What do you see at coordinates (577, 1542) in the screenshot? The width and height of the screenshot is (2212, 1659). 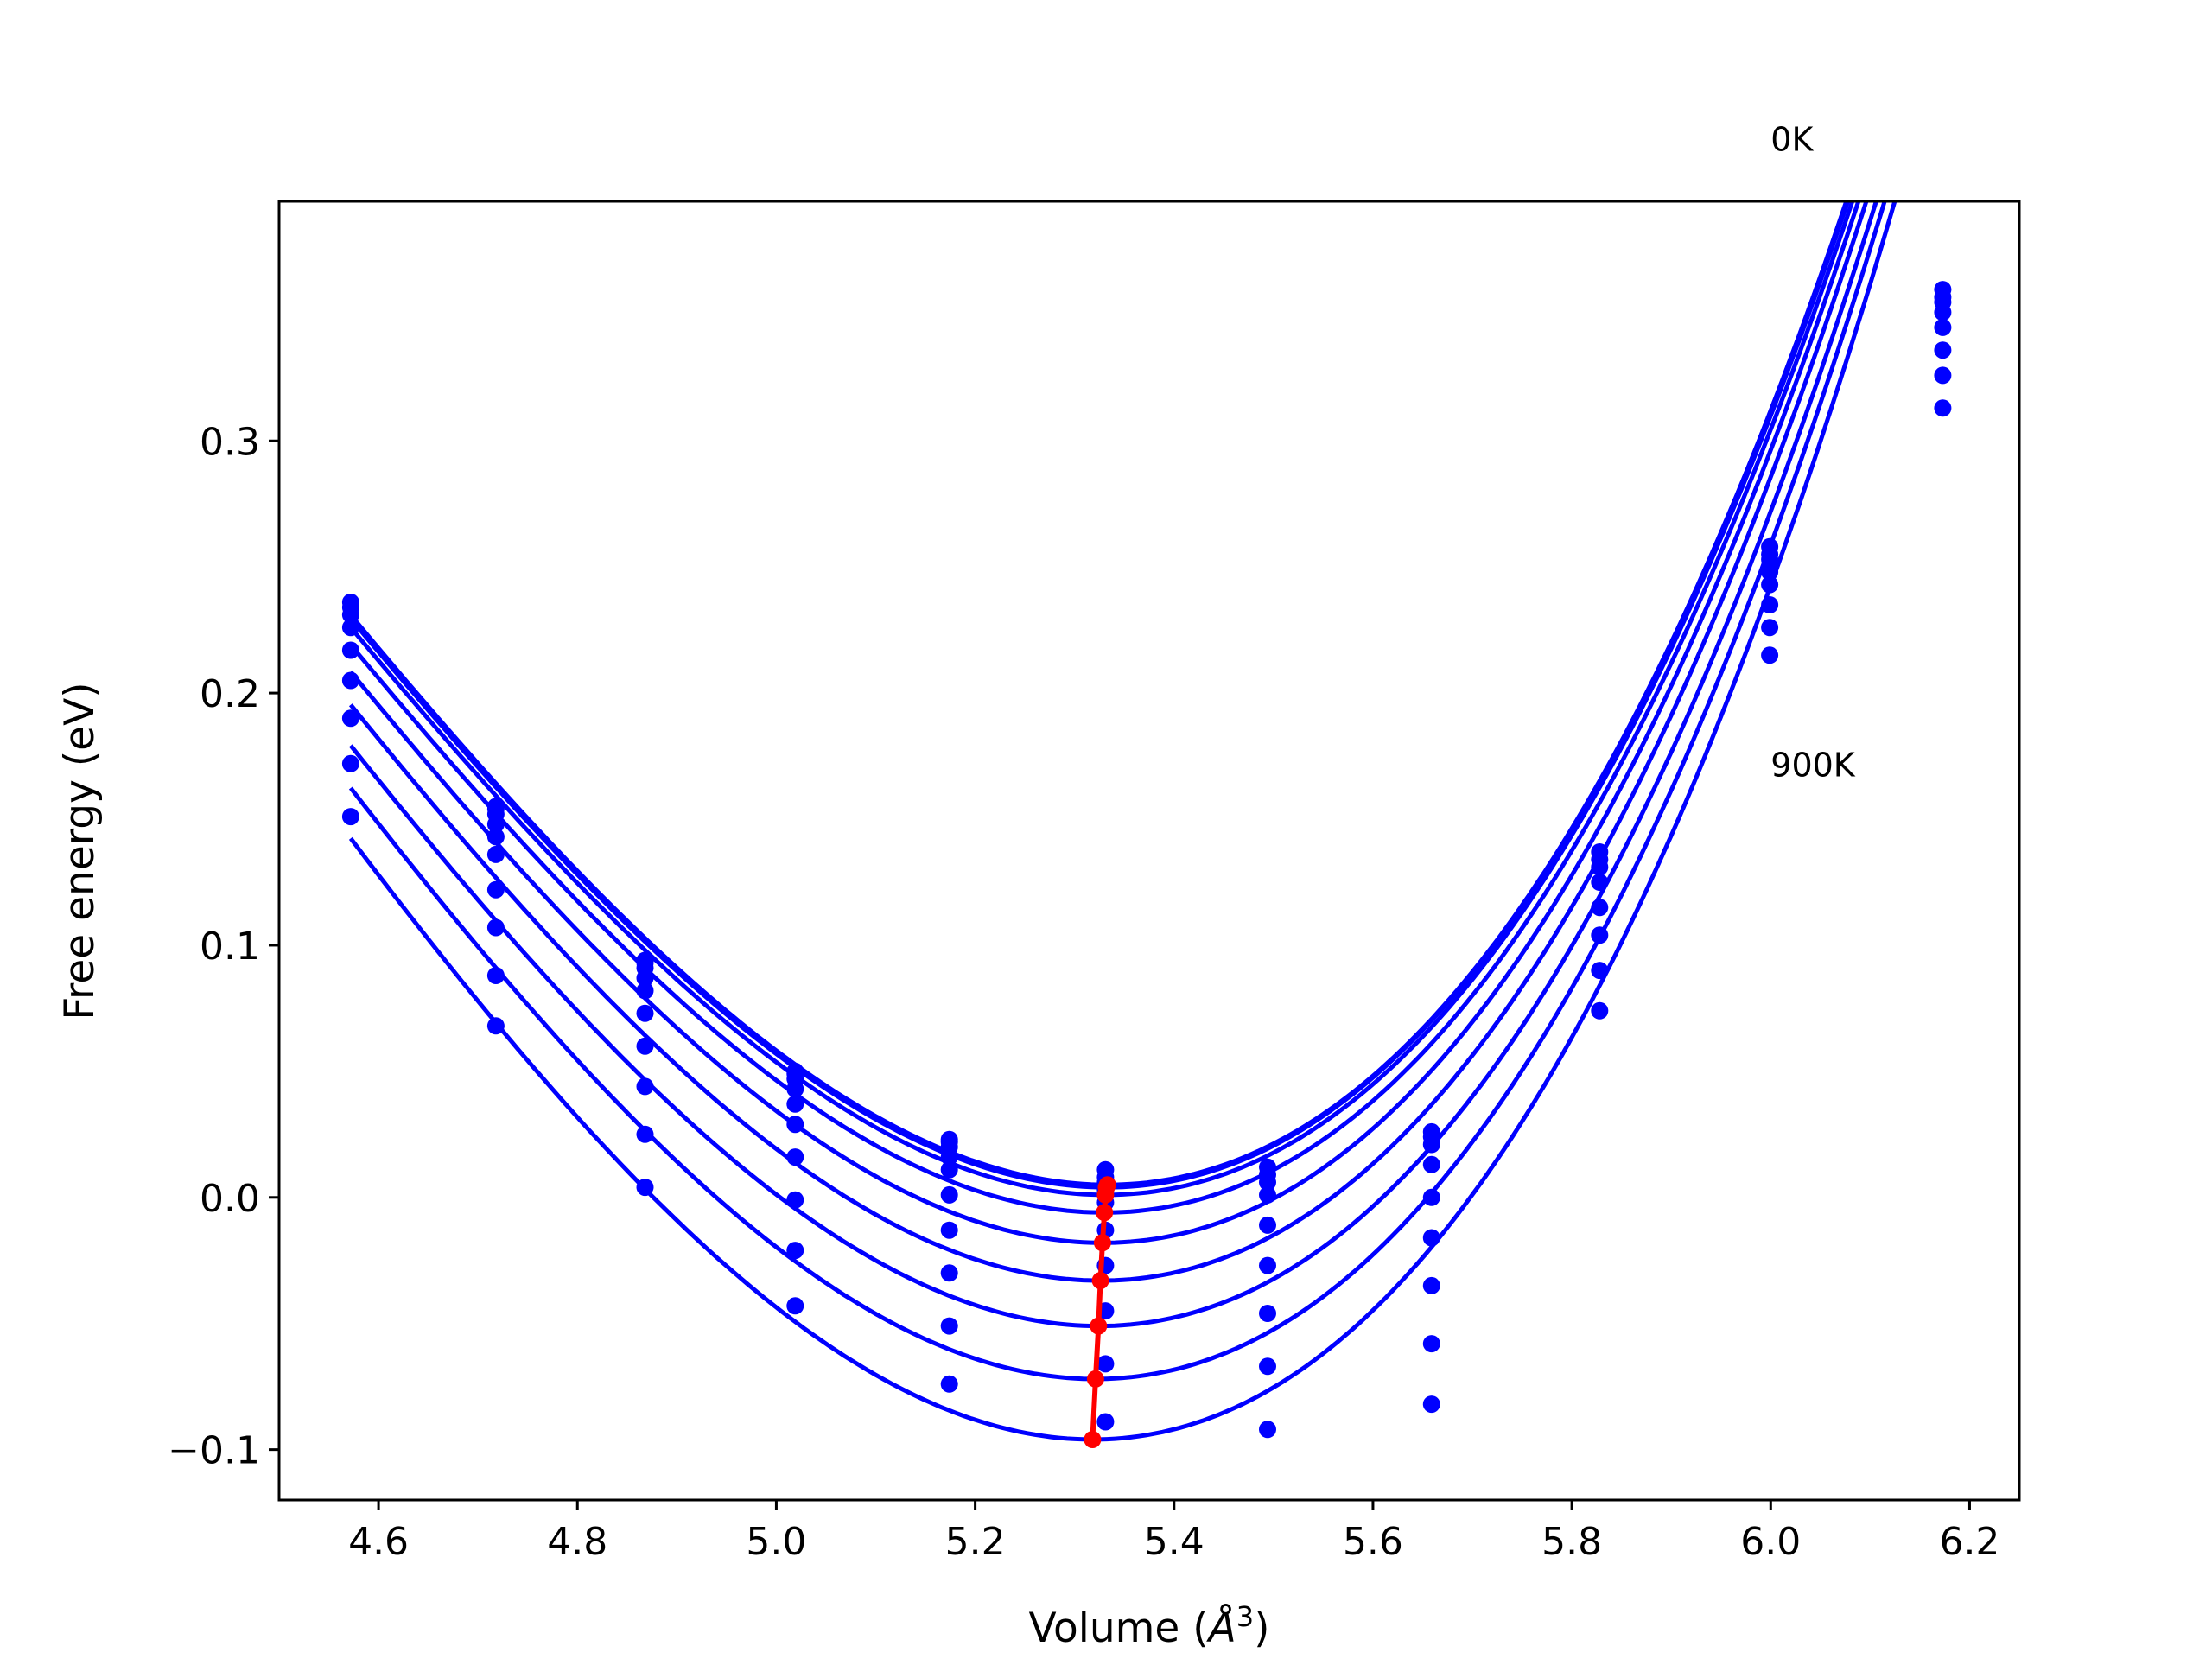 I see `x-tick-label: 4.8` at bounding box center [577, 1542].